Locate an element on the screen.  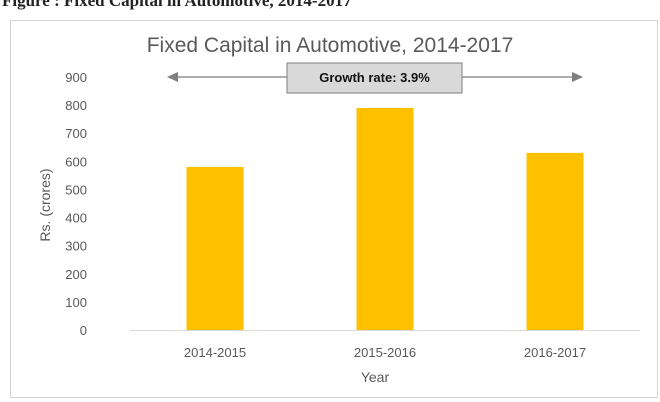
y-tick-label: 300 is located at coordinates (76, 246).